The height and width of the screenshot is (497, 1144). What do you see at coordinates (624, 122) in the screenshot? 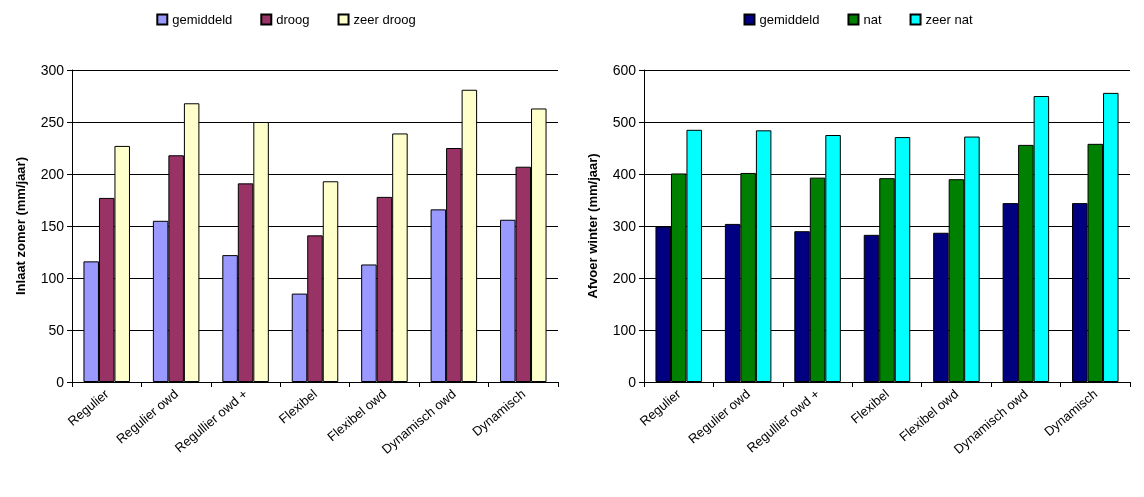
I see `y-tick-label: 500` at bounding box center [624, 122].